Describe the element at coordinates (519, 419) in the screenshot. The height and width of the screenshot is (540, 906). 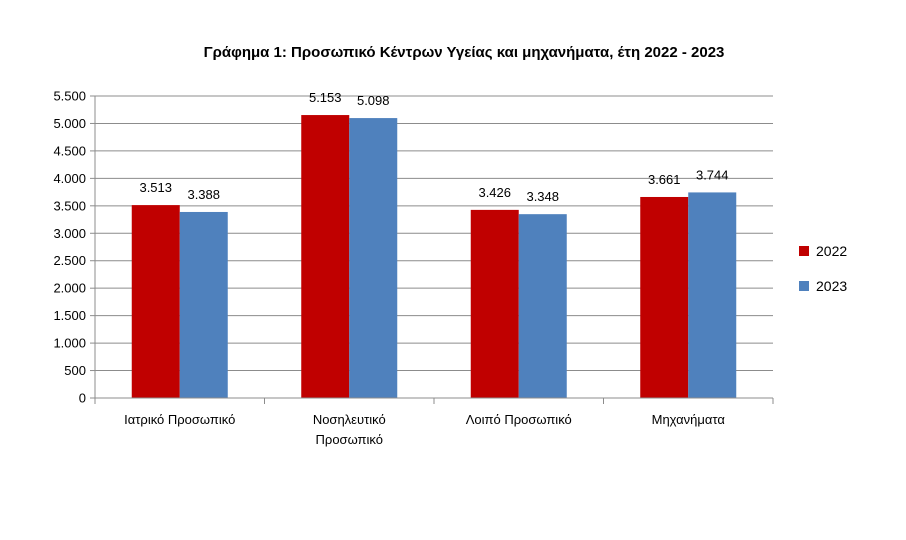
I see `category-label: Λοιπό Προσωπικό` at that location.